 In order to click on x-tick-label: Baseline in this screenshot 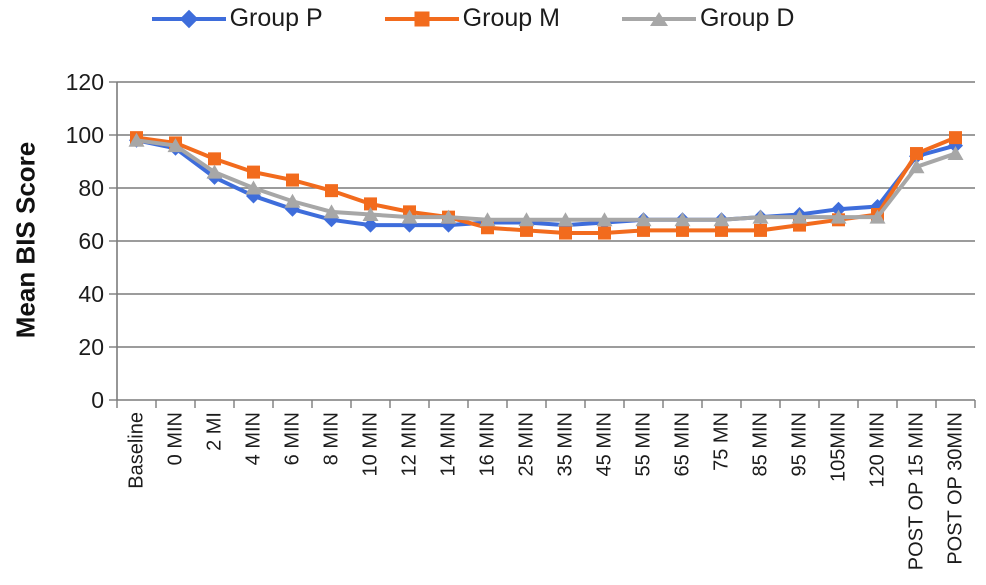, I will do `click(137, 450)`.